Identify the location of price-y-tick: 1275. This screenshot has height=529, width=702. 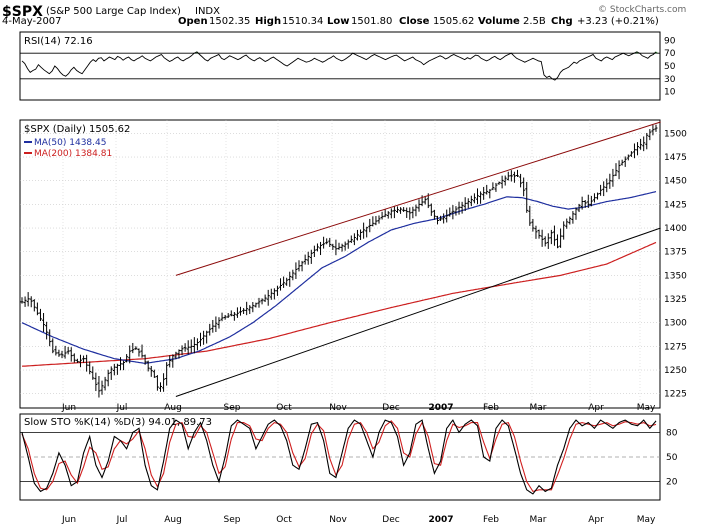
(675, 347).